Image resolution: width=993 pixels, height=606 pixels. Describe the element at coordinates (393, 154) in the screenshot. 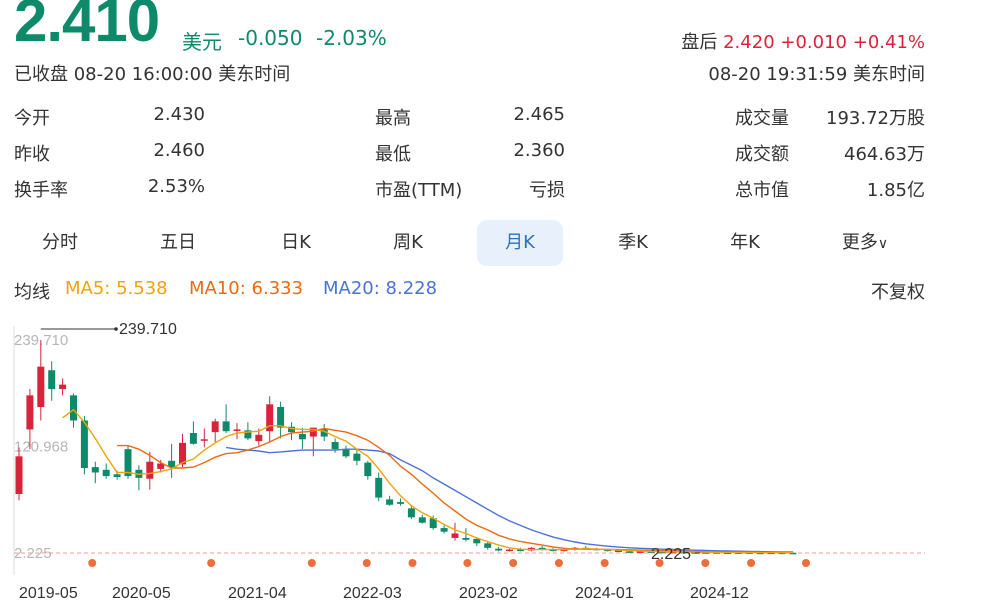

I see `low-label: 最低` at that location.